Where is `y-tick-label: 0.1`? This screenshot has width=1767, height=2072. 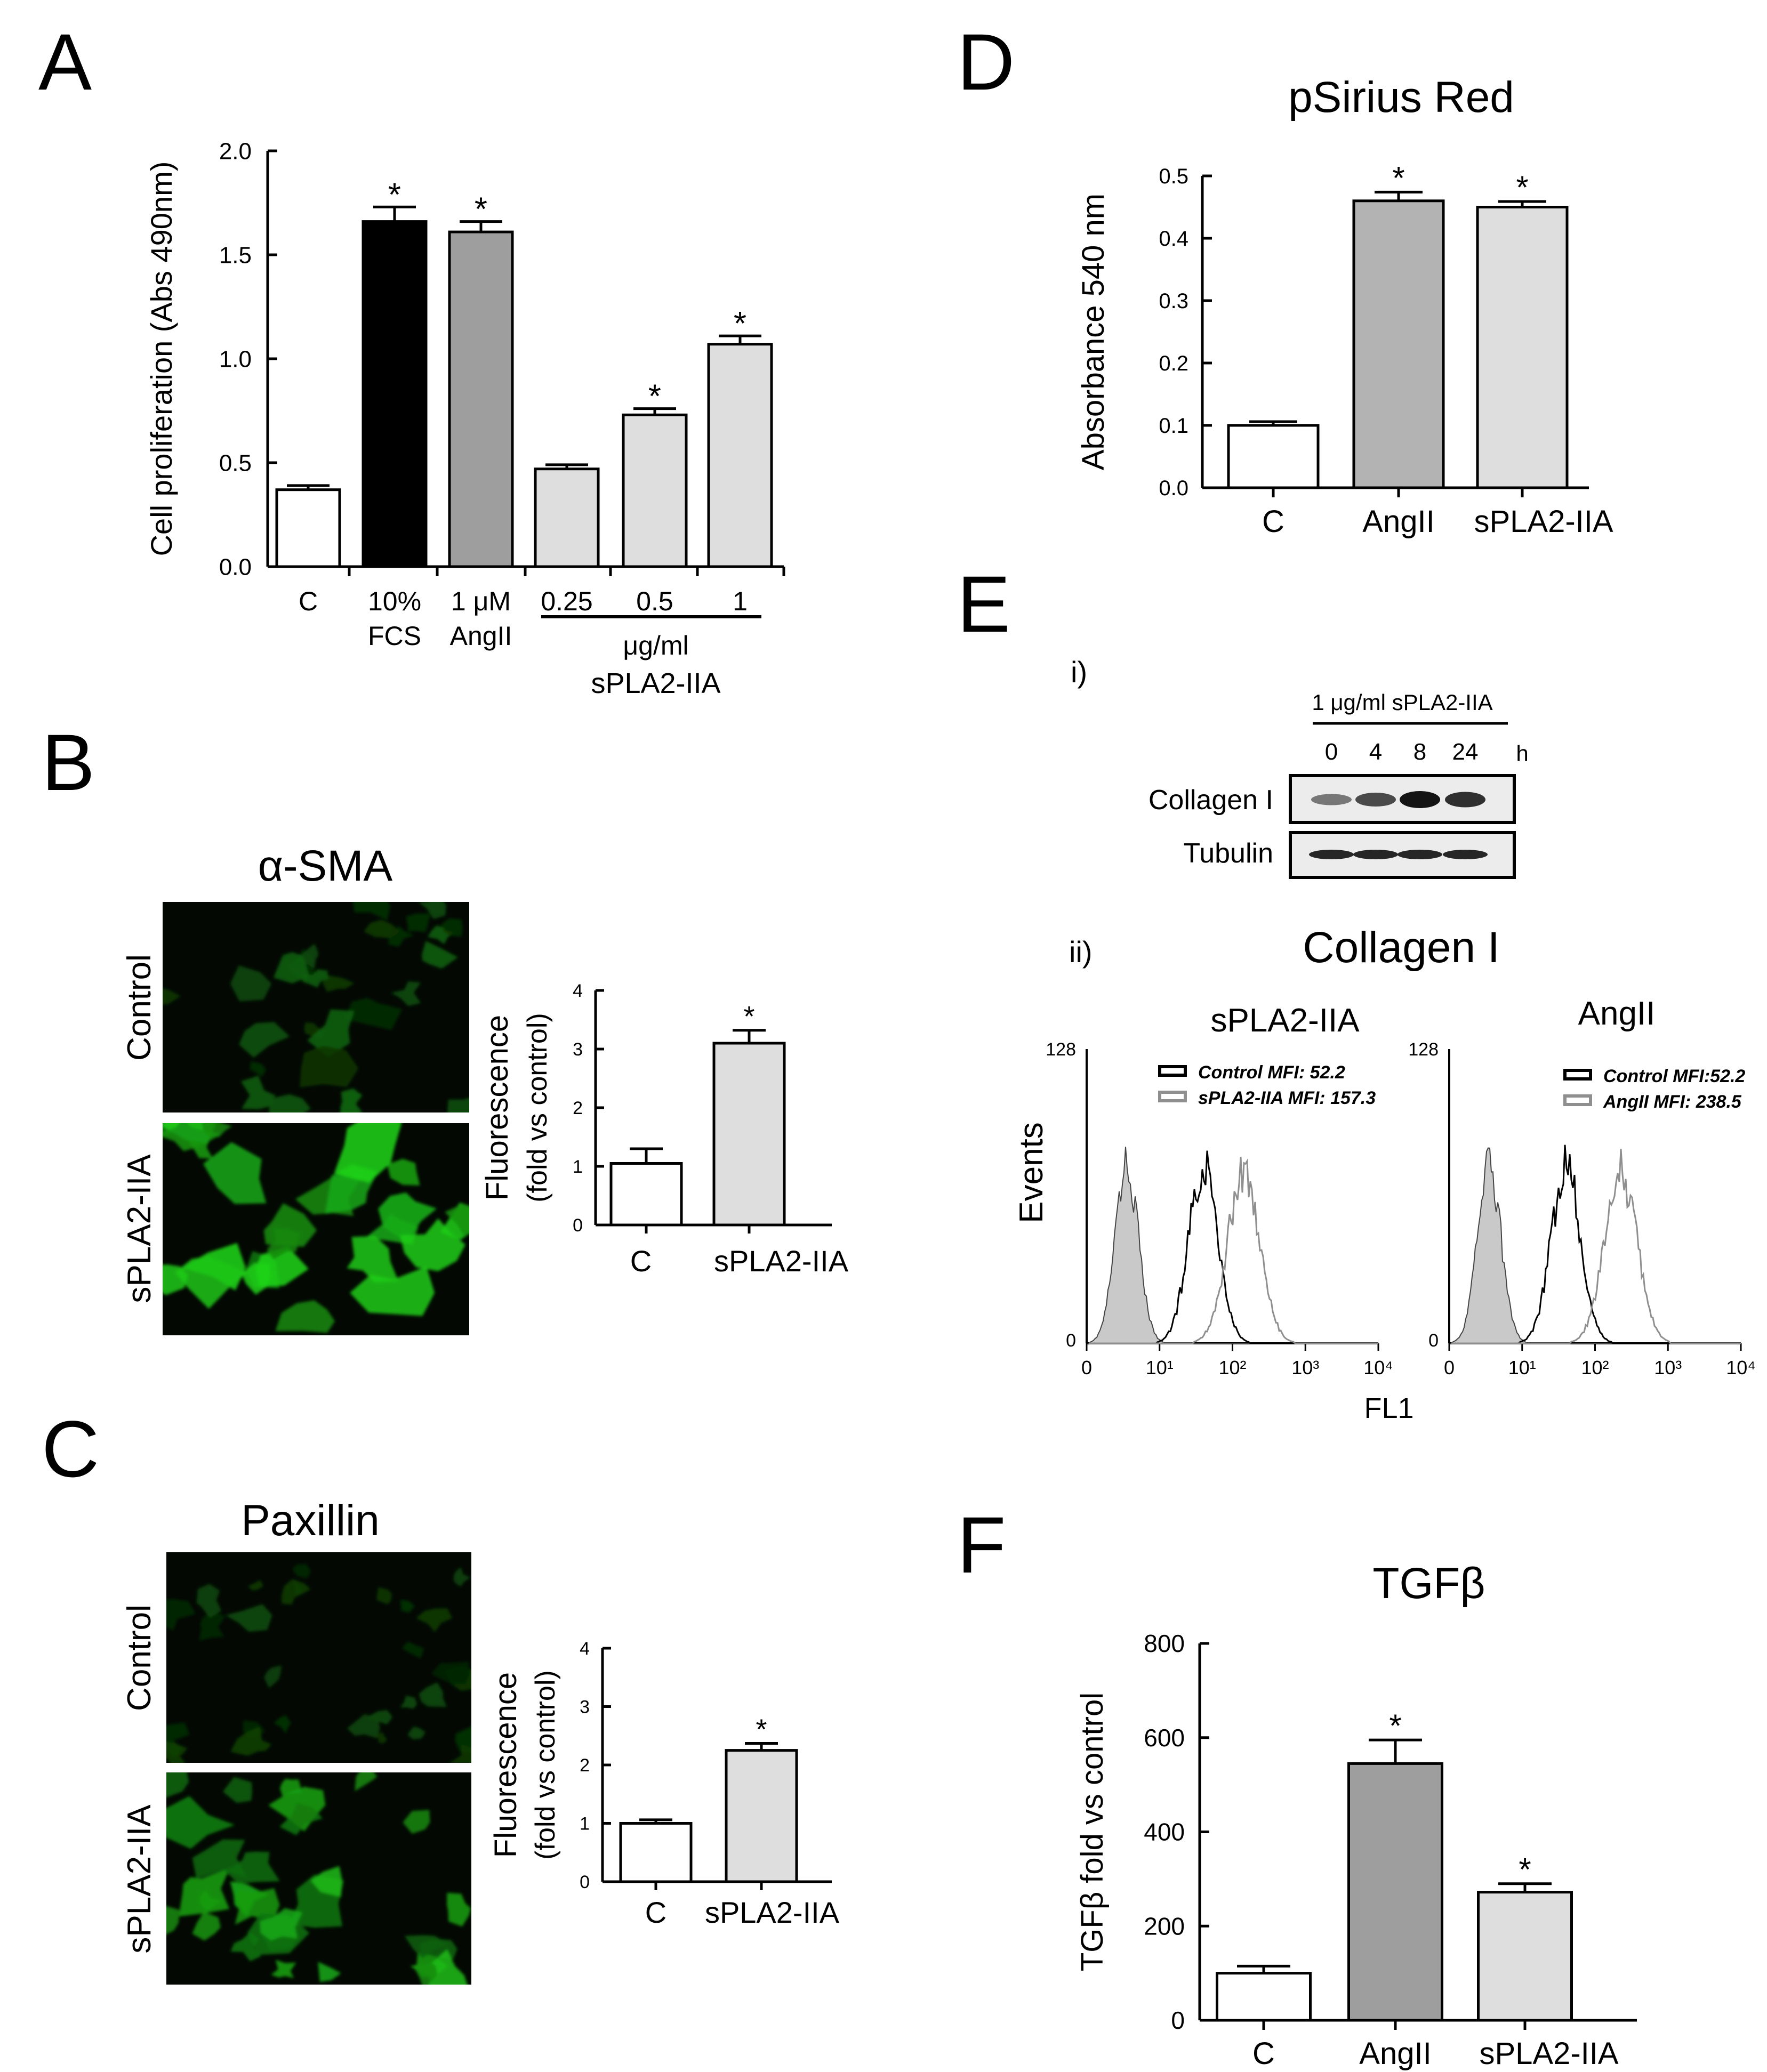 y-tick-label: 0.1 is located at coordinates (1173, 426).